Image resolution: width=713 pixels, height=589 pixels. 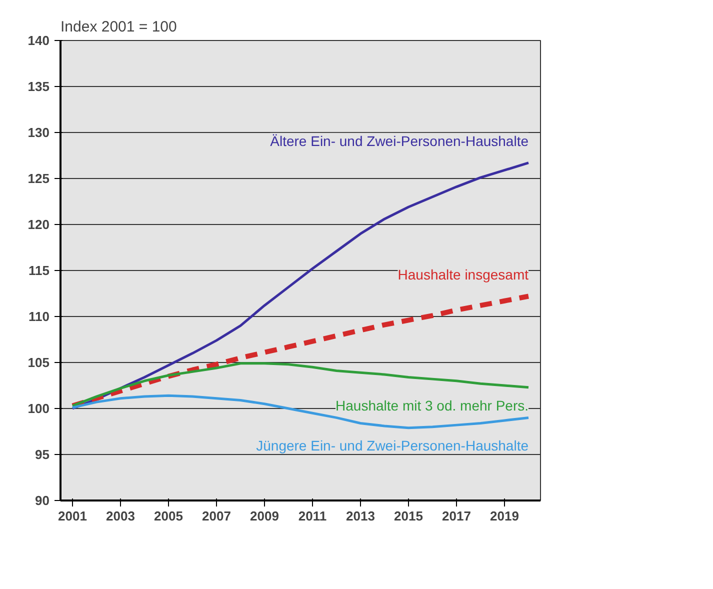 What do you see at coordinates (39, 178) in the screenshot?
I see `y-tick-label: 125` at bounding box center [39, 178].